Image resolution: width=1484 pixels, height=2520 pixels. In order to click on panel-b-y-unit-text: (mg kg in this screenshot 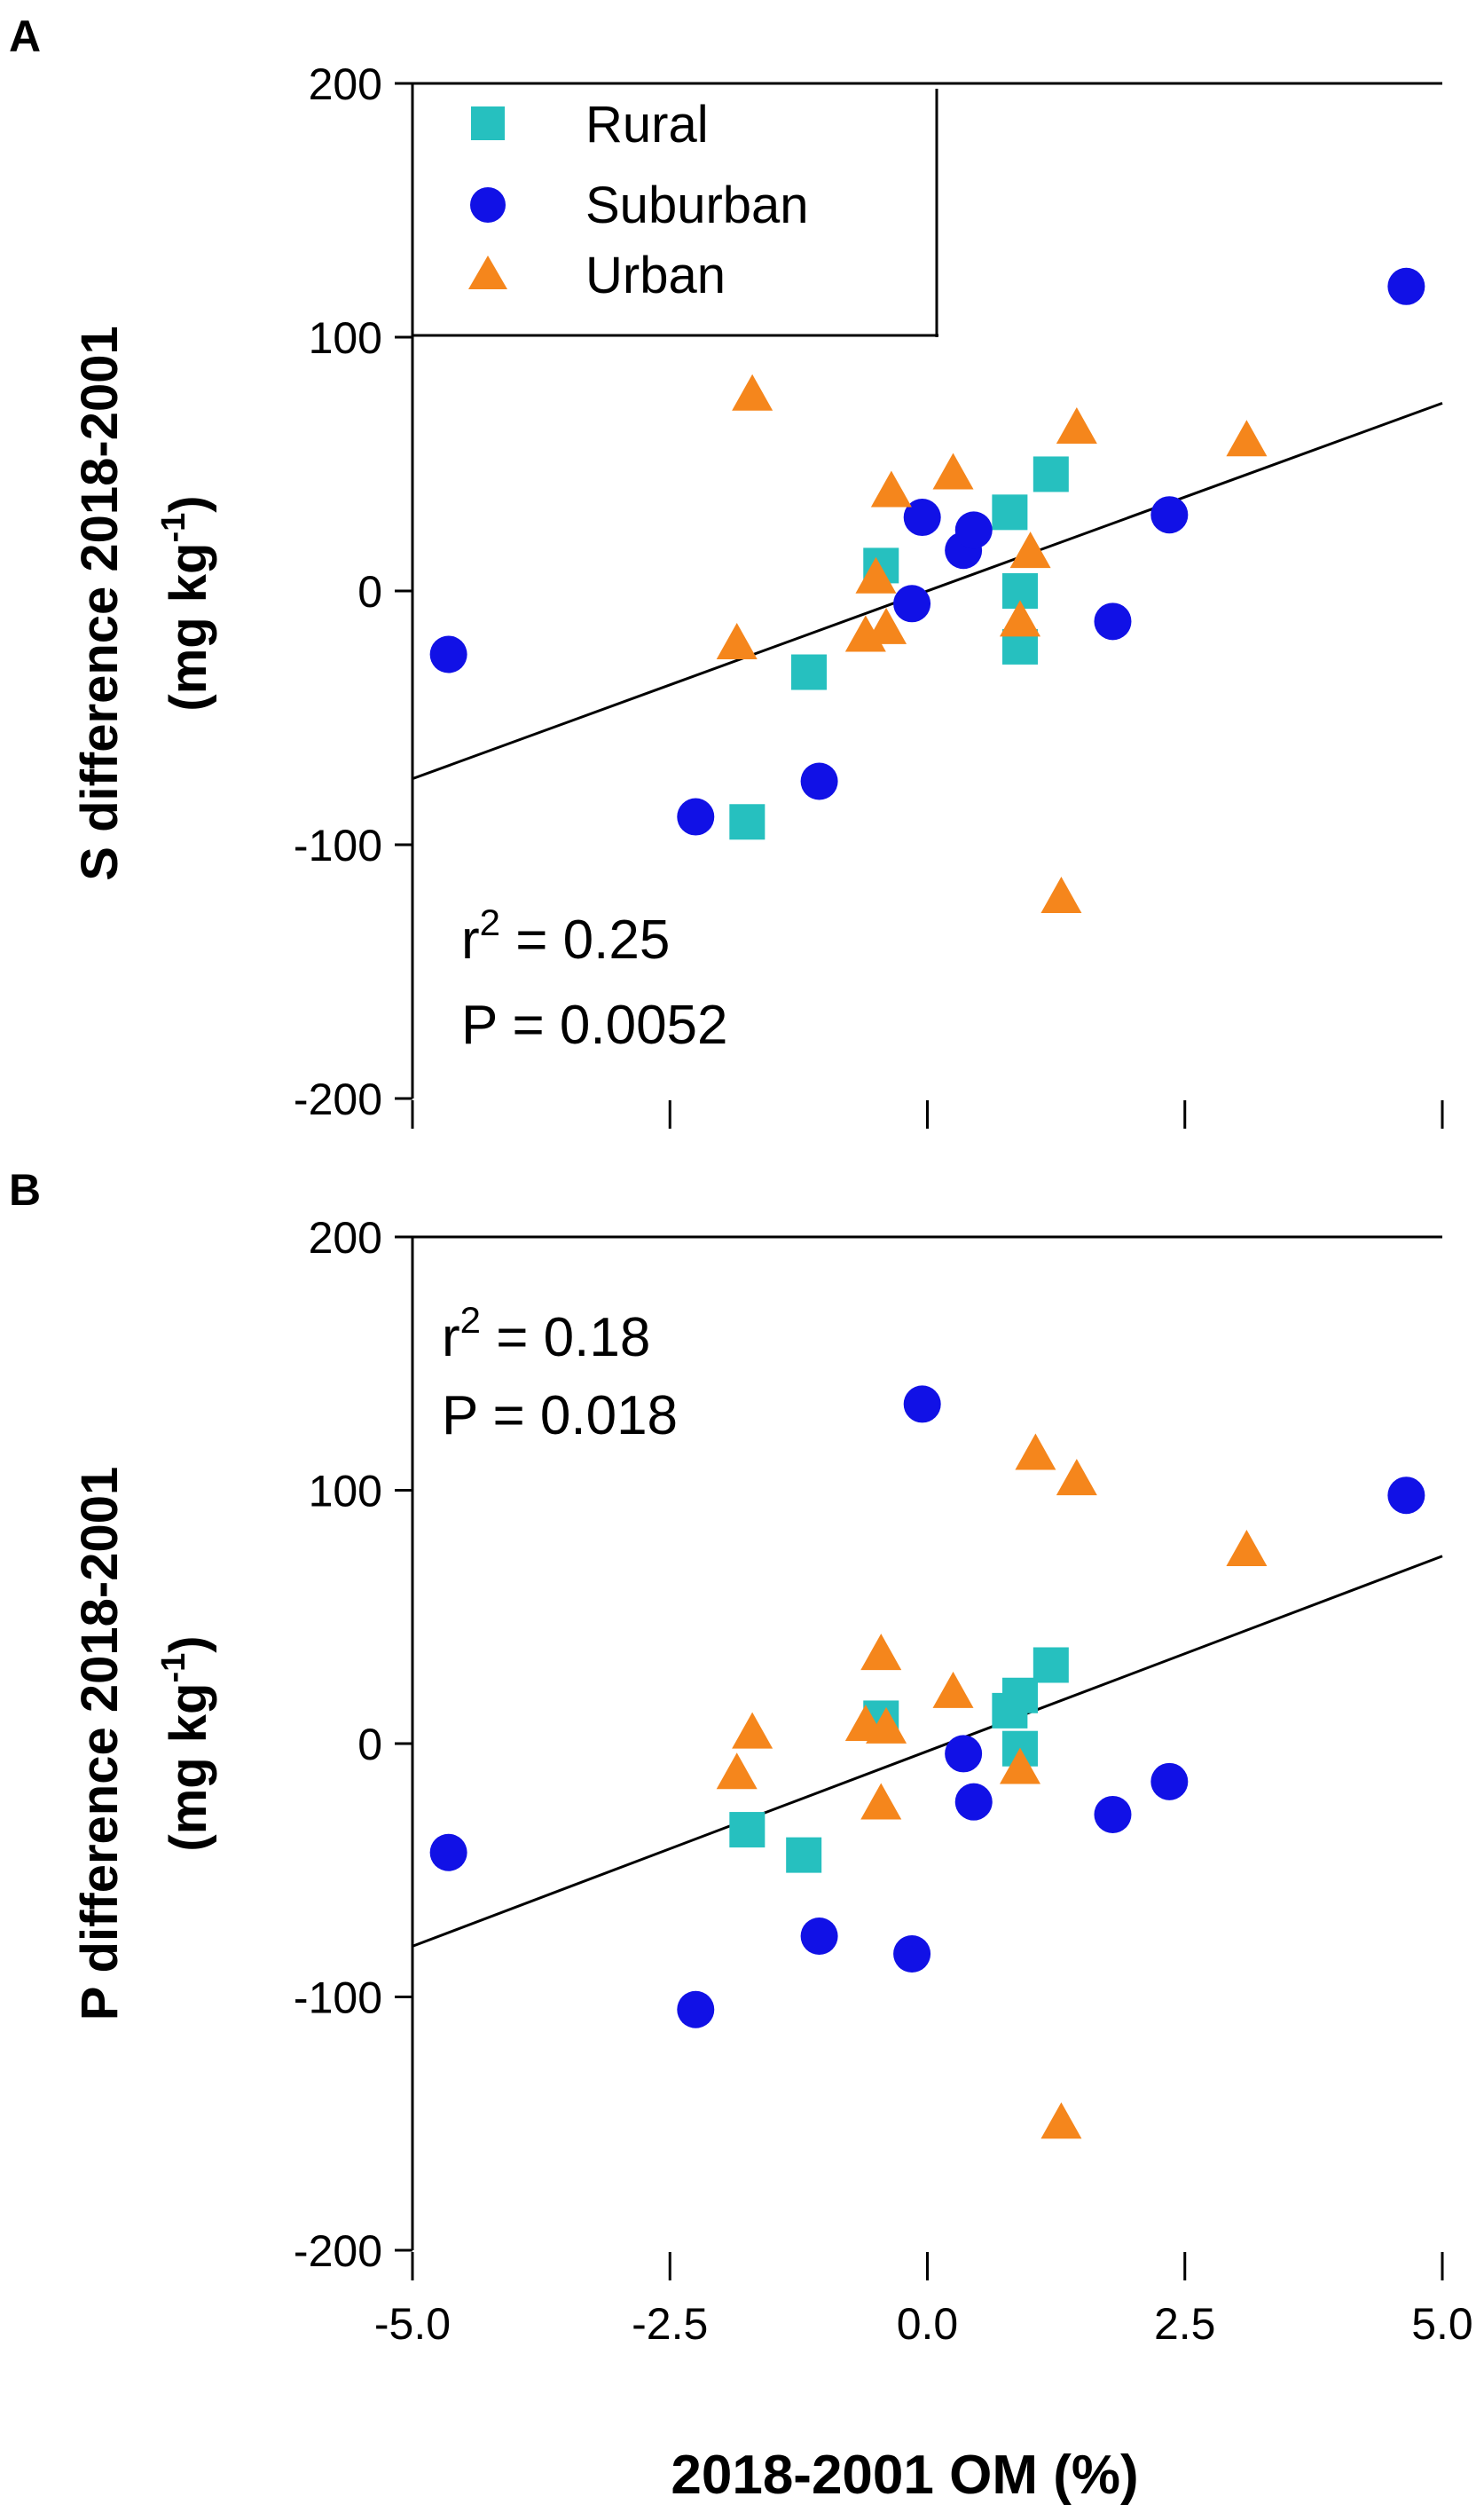, I will do `click(188, 1767)`.